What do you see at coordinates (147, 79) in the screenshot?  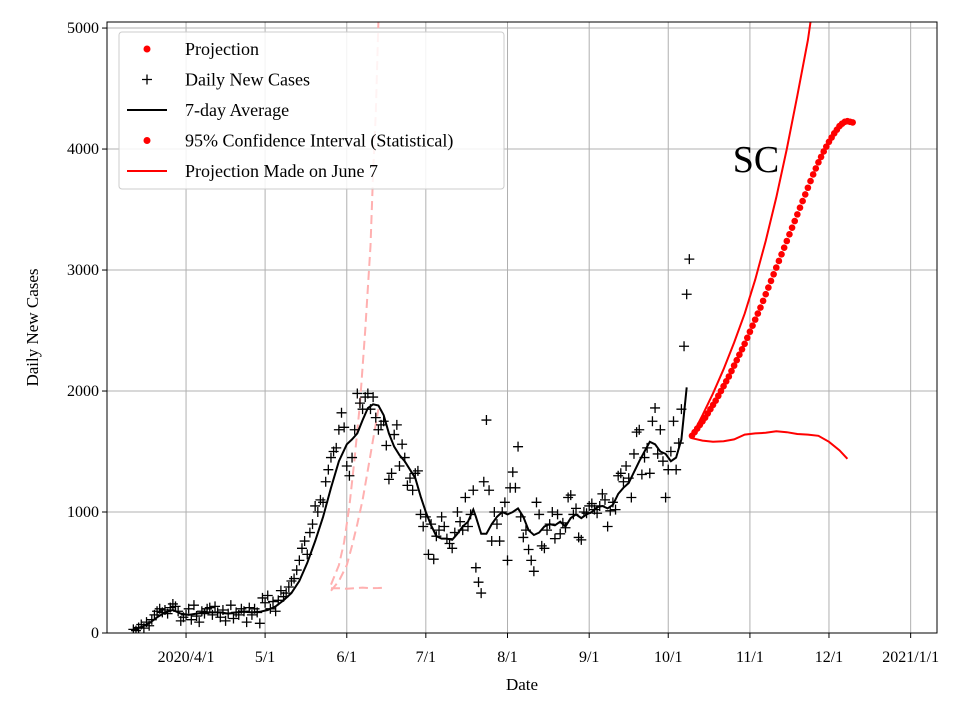 I see `legend-plus-marker` at bounding box center [147, 79].